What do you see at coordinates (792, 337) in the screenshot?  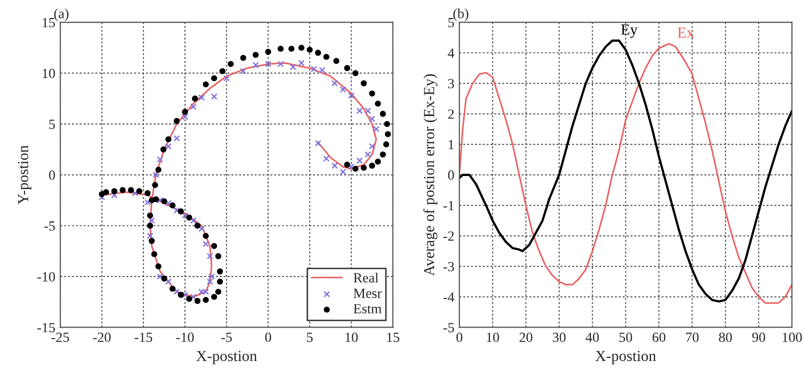 I see `x-tick-label: 100` at bounding box center [792, 337].